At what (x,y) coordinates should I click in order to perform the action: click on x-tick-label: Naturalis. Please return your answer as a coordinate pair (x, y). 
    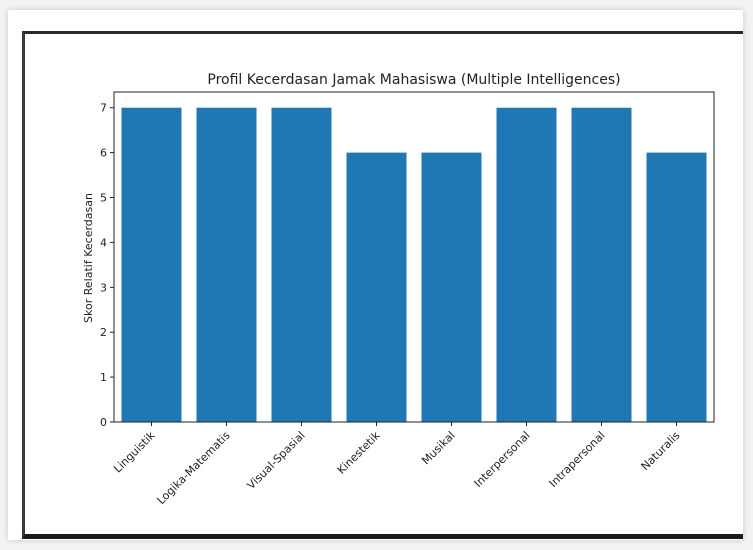
    Looking at the image, I should click on (661, 451).